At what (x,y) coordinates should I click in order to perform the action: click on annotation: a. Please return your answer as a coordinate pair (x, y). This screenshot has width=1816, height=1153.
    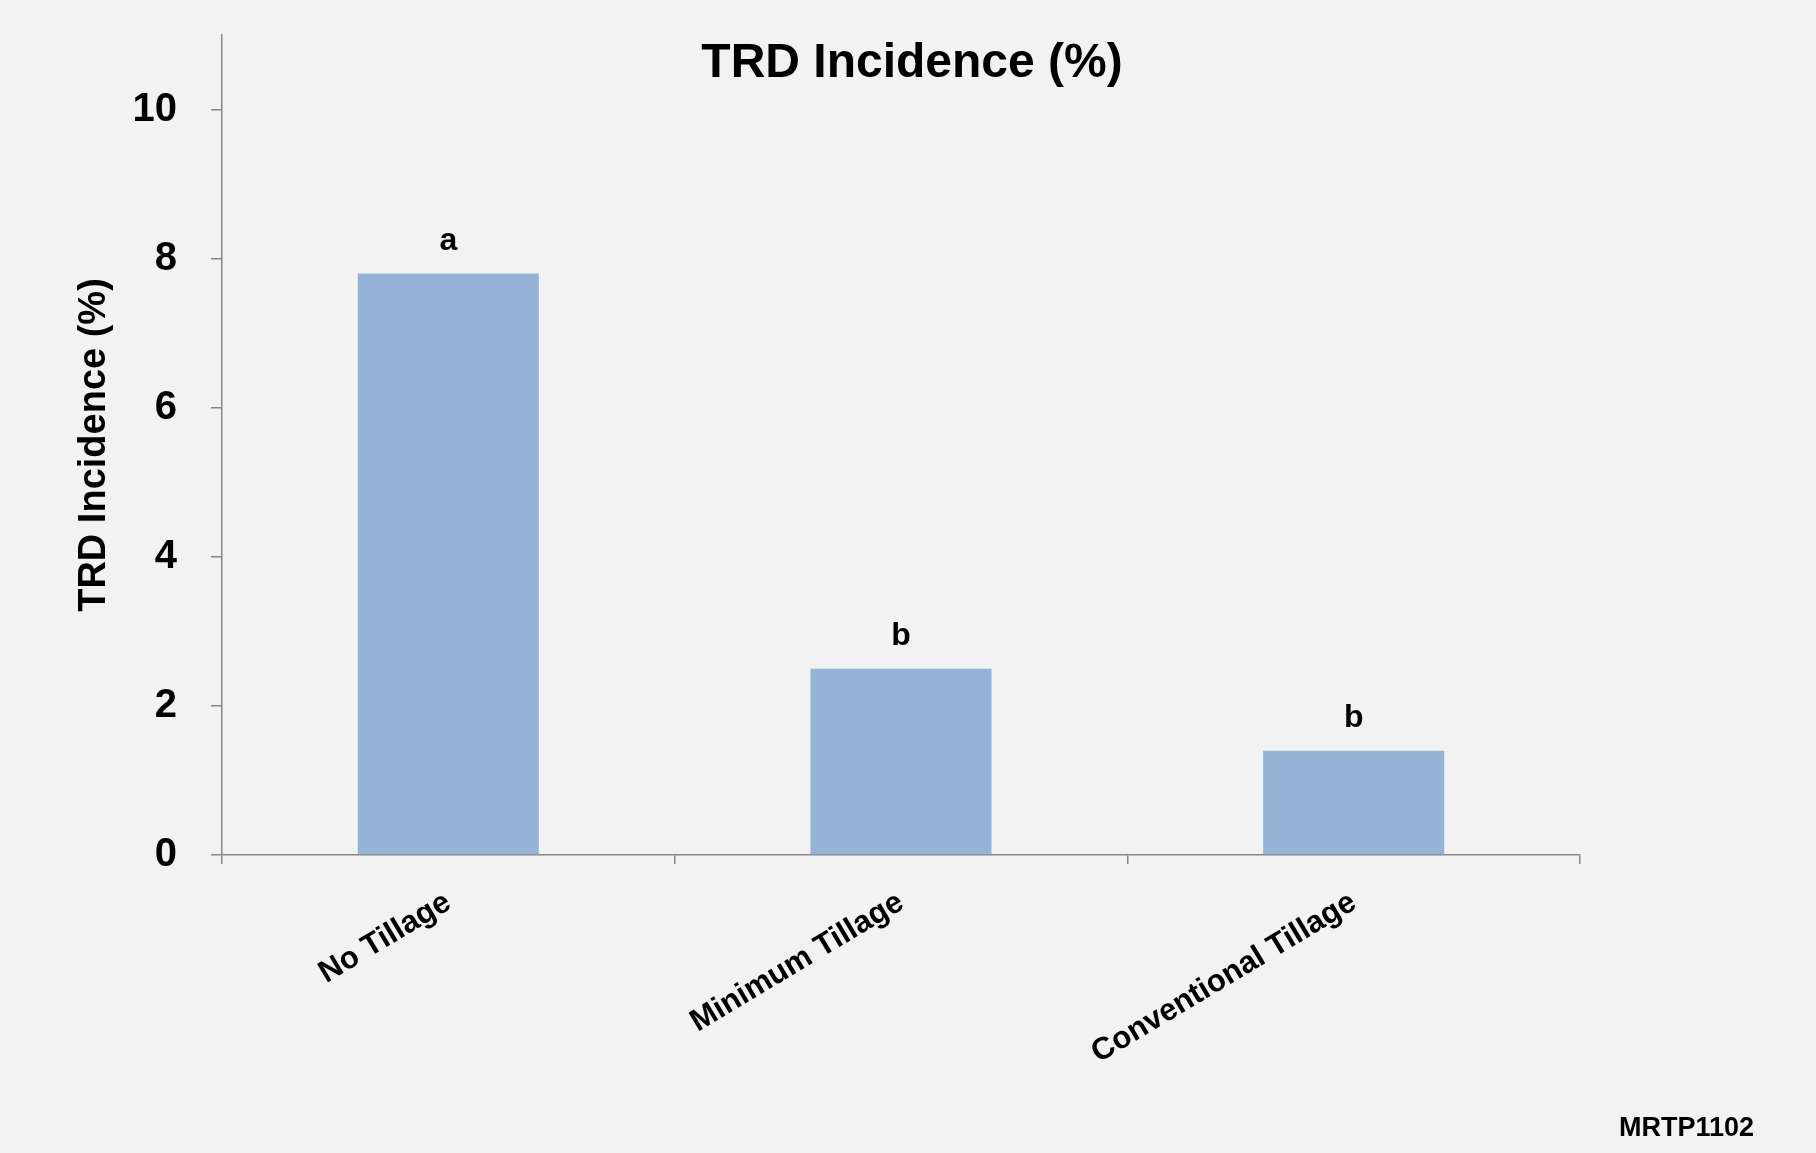
    Looking at the image, I should click on (448, 239).